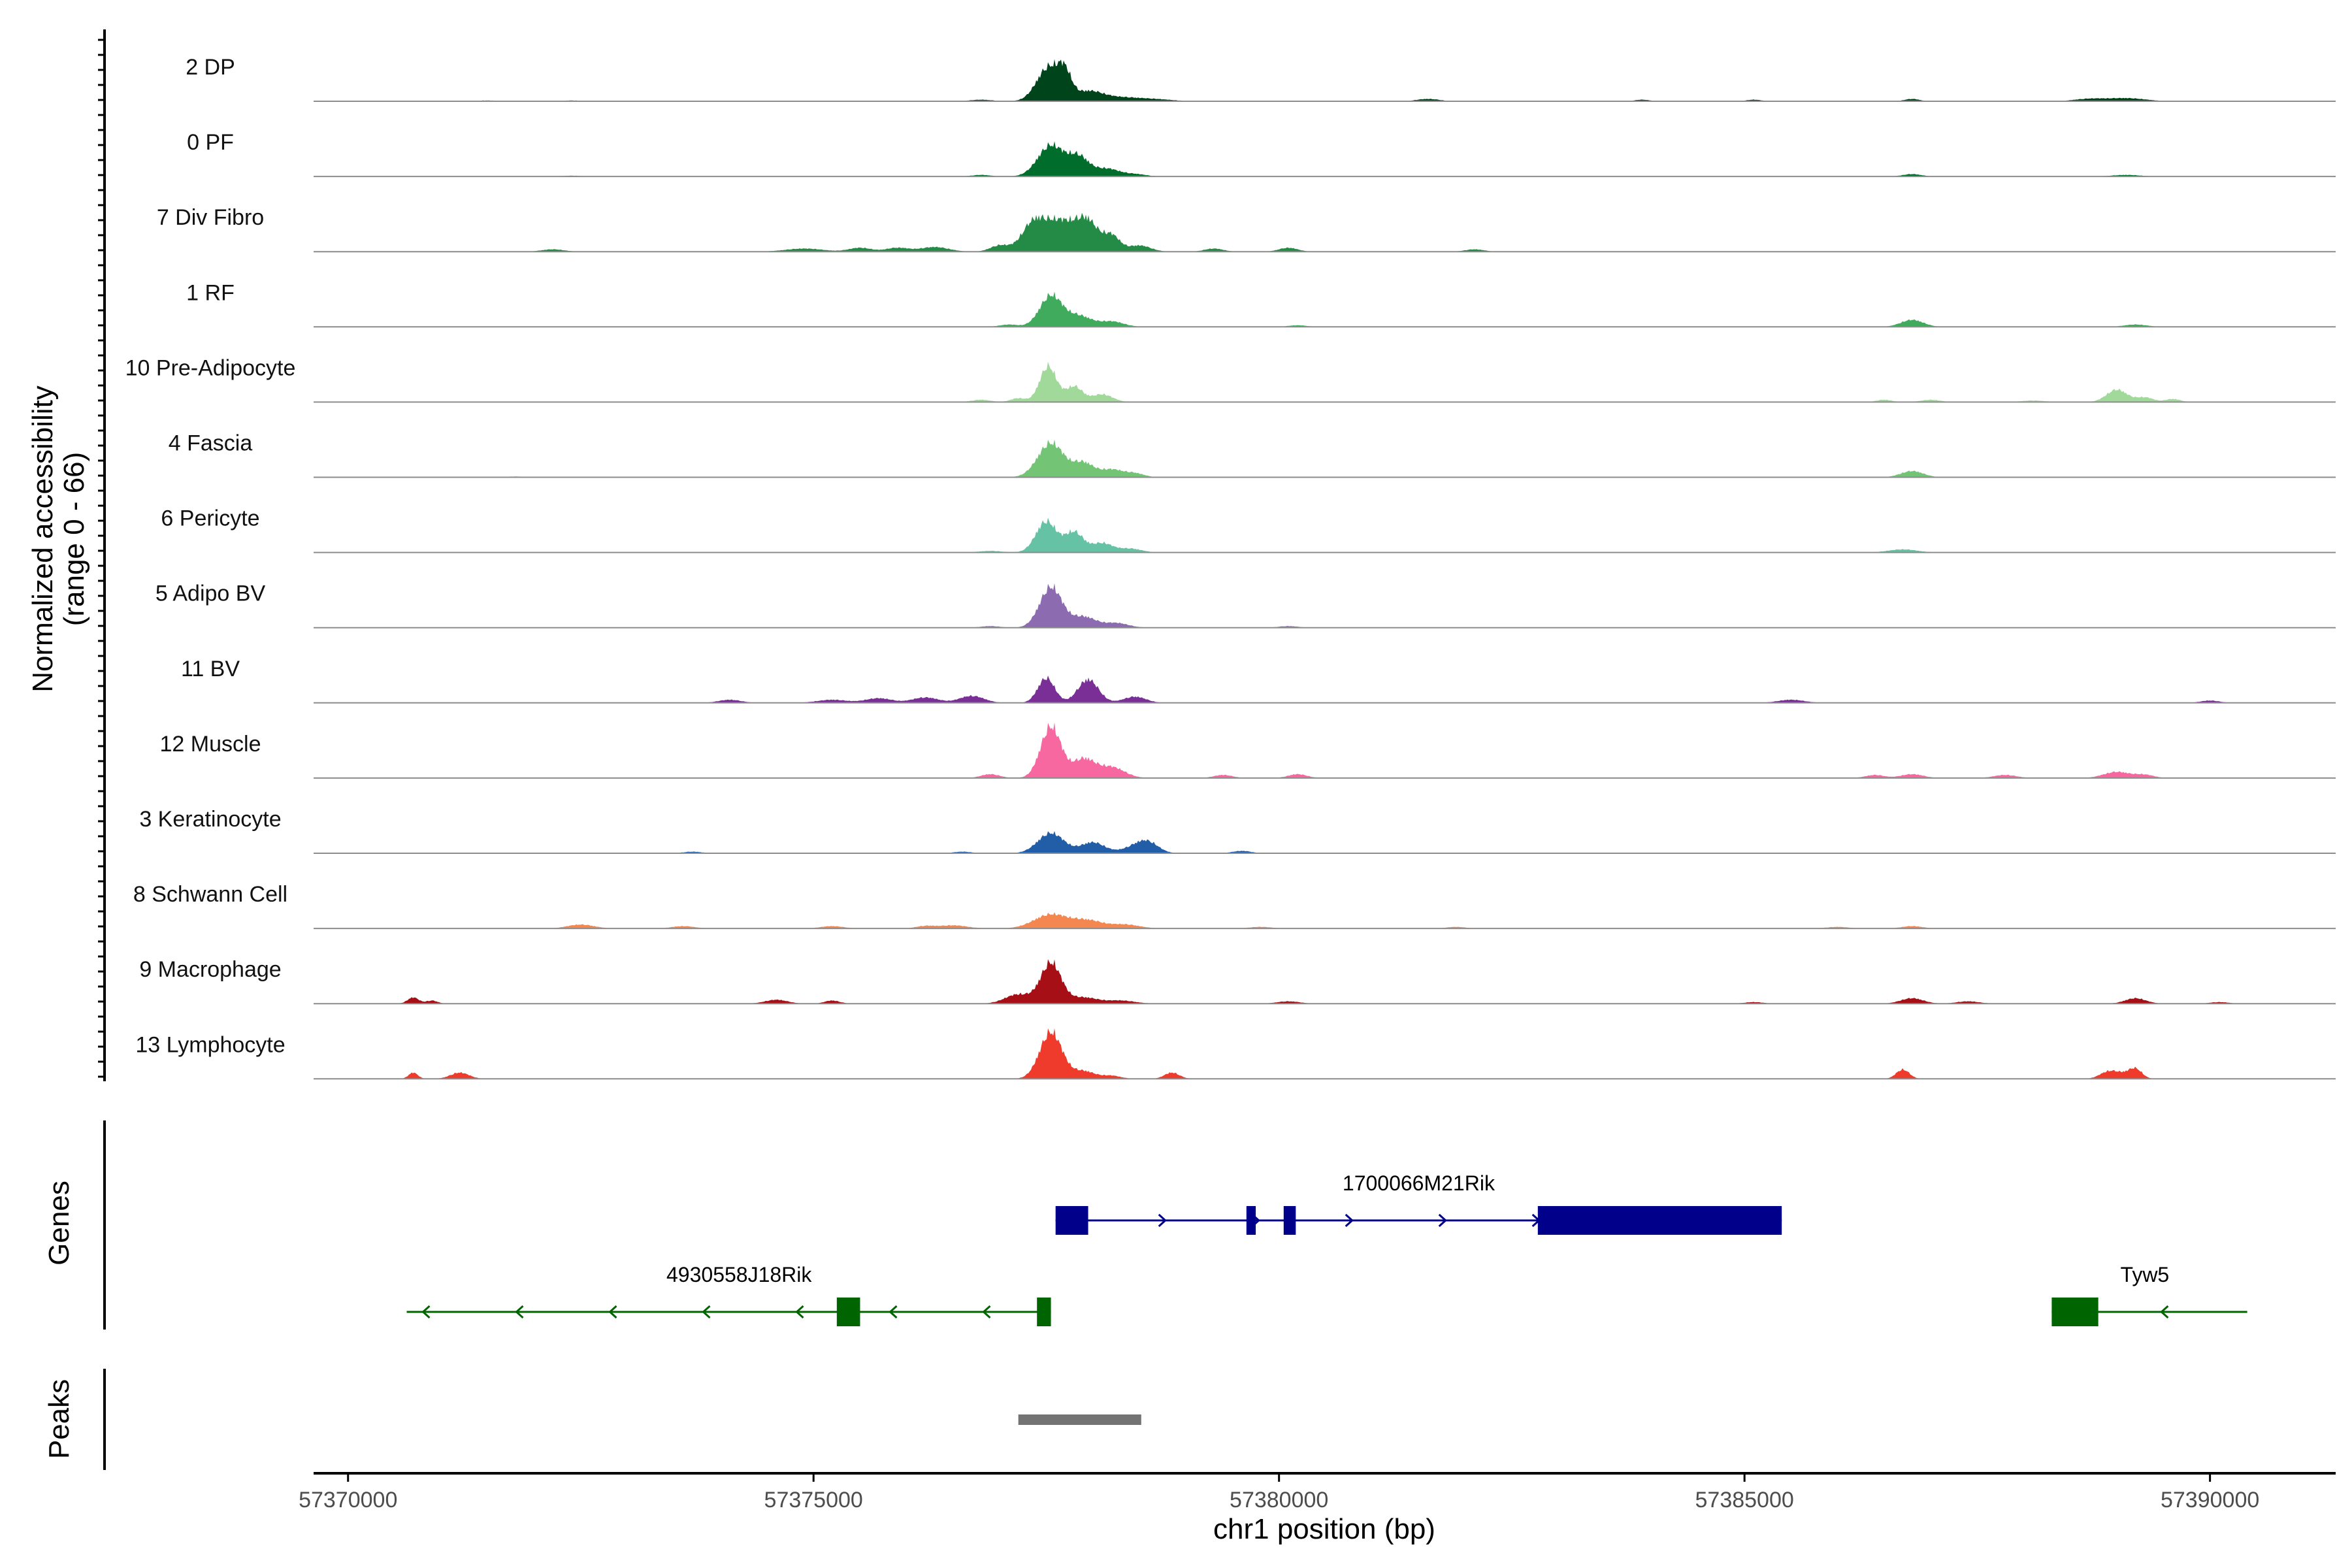 The height and width of the screenshot is (1568, 2352). I want to click on peaks-panel-title: Peaks, so click(59, 1419).